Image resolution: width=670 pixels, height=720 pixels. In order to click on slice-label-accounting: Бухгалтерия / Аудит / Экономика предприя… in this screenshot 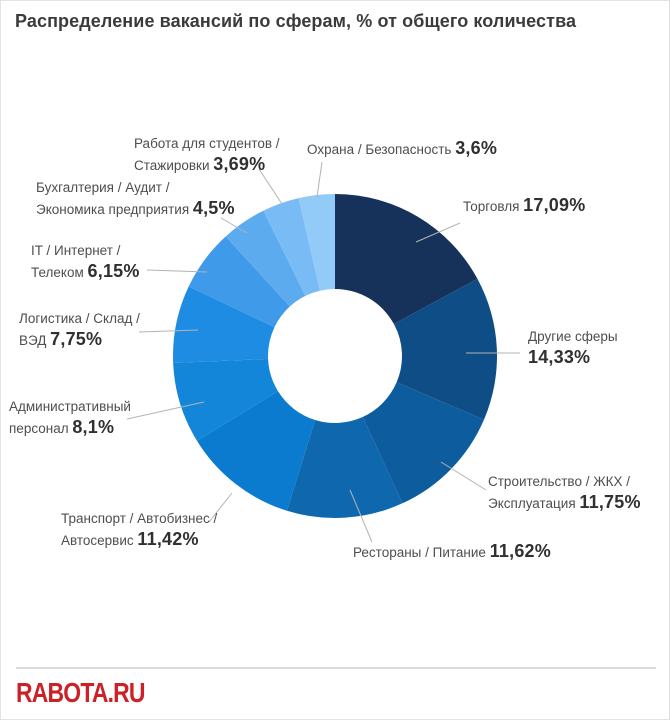, I will do `click(135, 200)`.